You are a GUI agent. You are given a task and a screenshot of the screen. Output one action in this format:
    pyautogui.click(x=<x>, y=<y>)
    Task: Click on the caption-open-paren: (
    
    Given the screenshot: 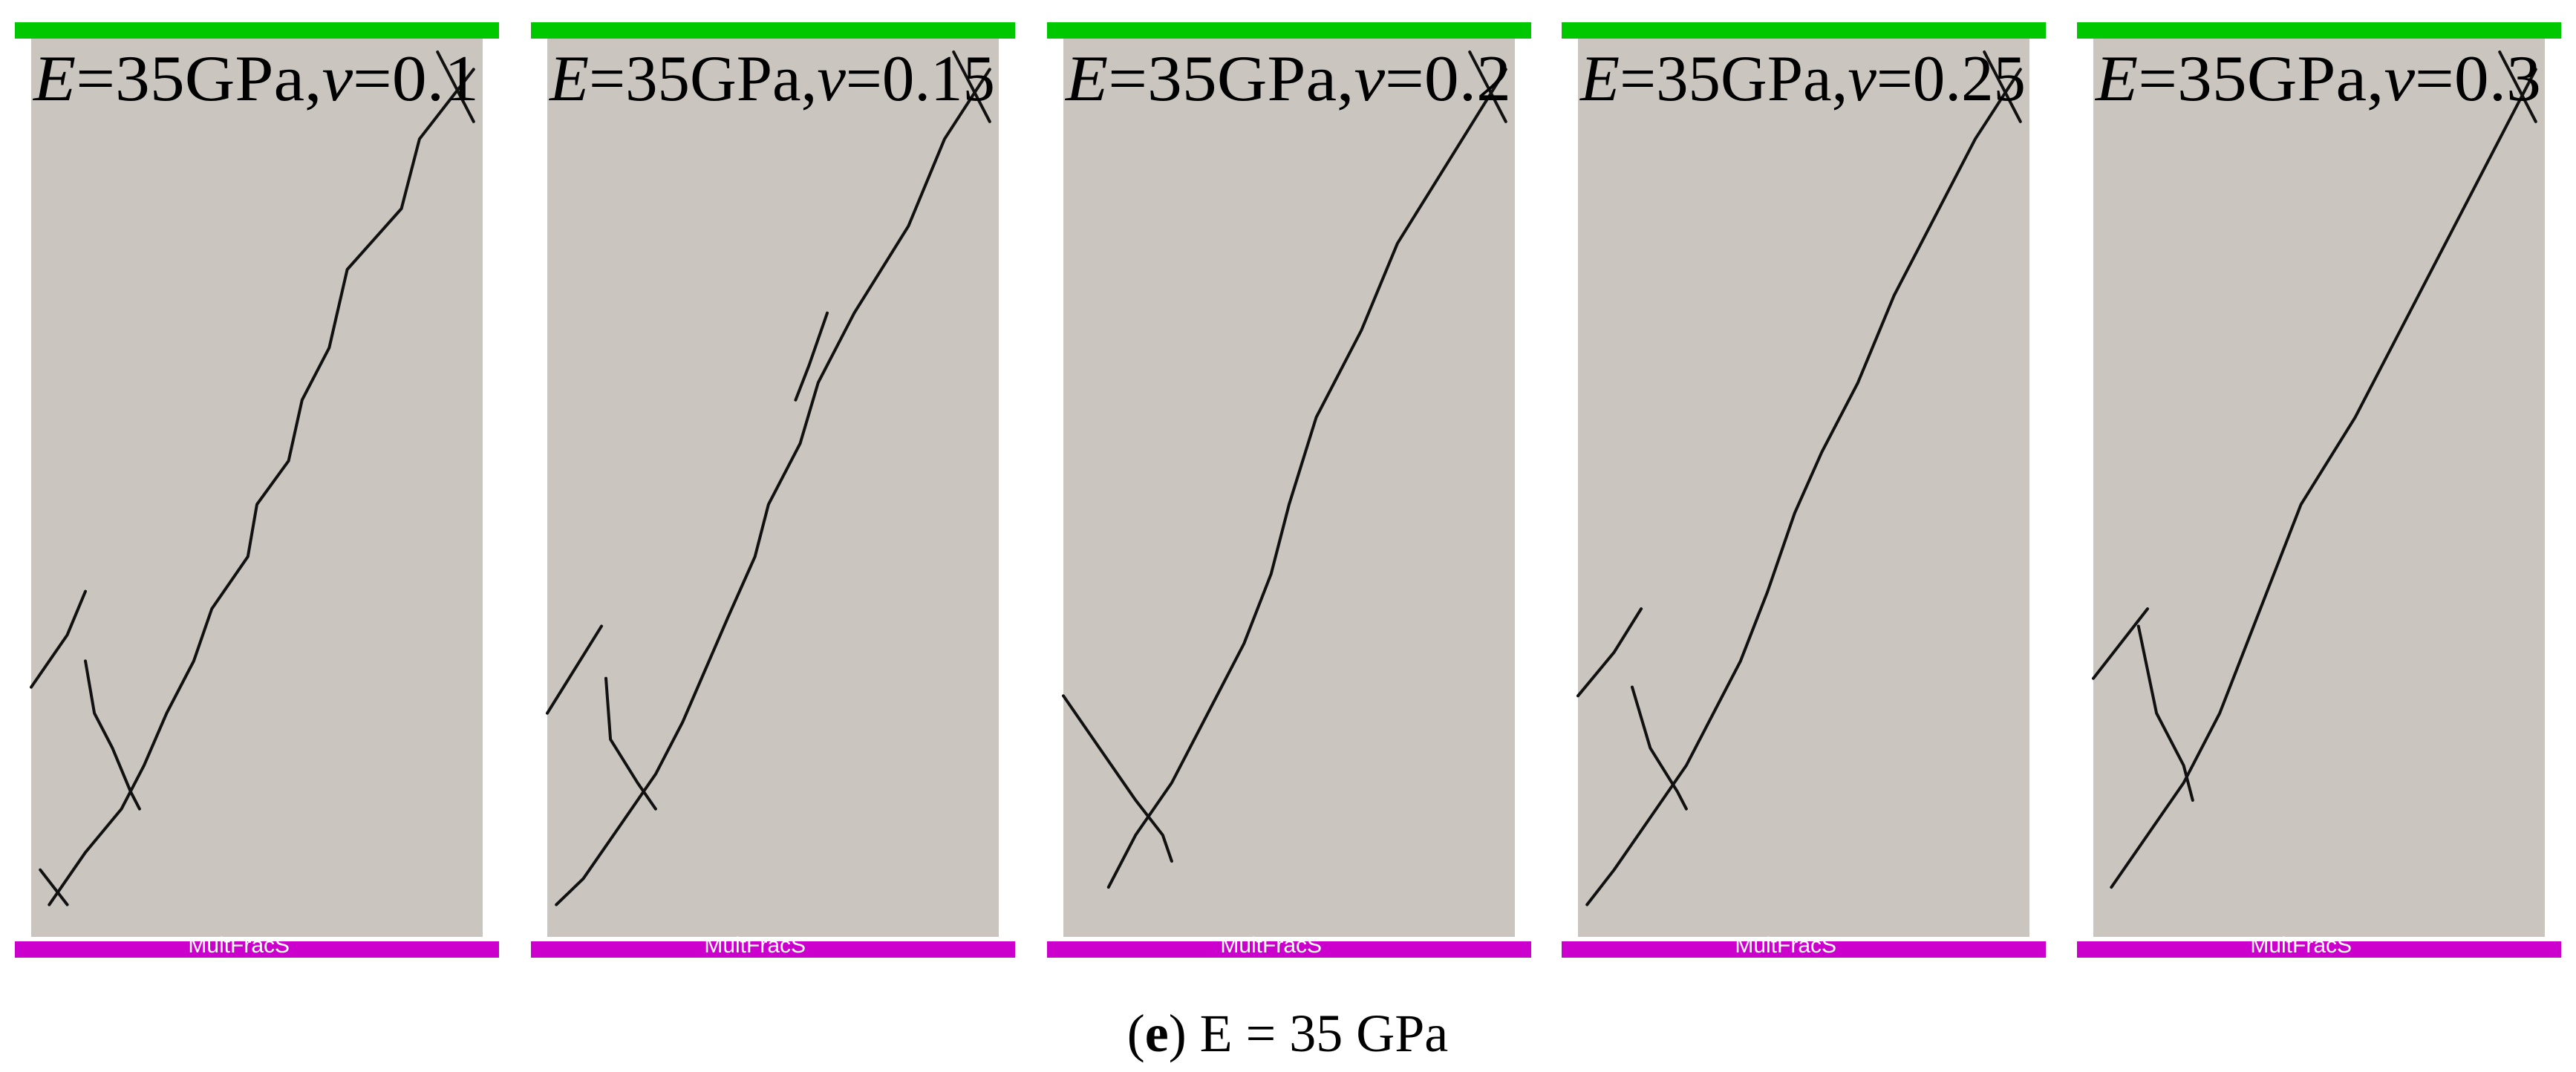 What is the action you would take?
    pyautogui.click(x=1136, y=1033)
    